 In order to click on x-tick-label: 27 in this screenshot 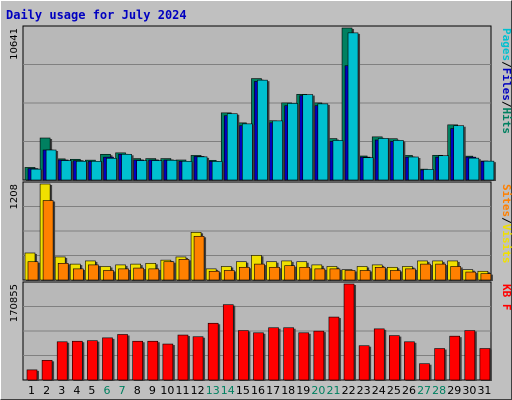, I will do `click(424, 390)`.